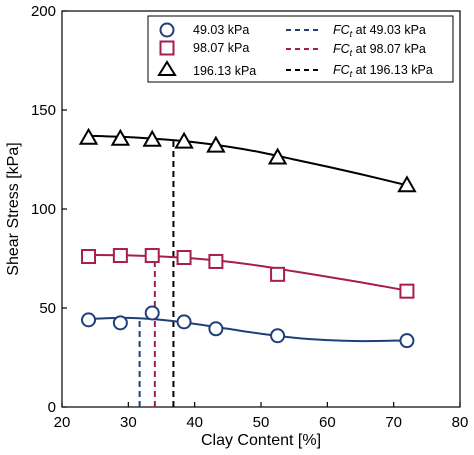  I want to click on x-tick-label-80: 80, so click(460, 422).